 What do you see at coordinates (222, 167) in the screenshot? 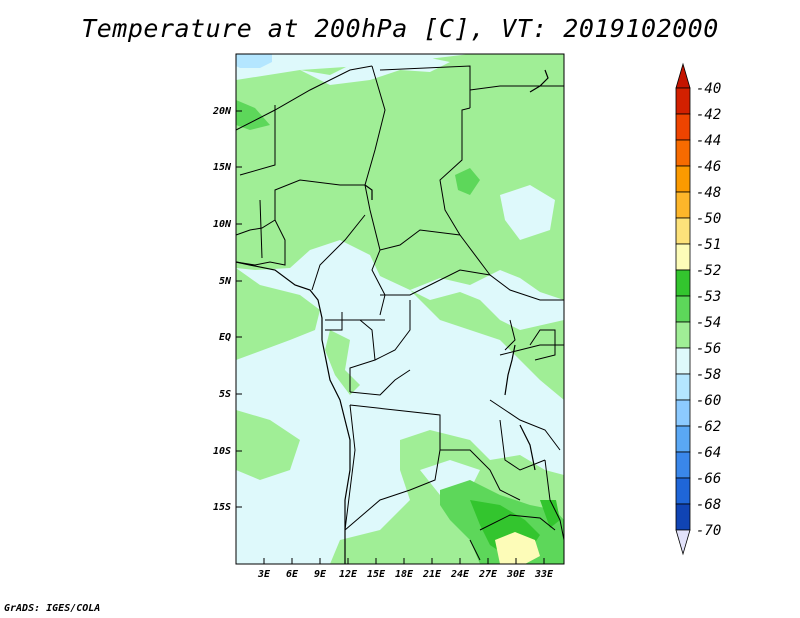
I see `lat-label-15n: 15N` at bounding box center [222, 167].